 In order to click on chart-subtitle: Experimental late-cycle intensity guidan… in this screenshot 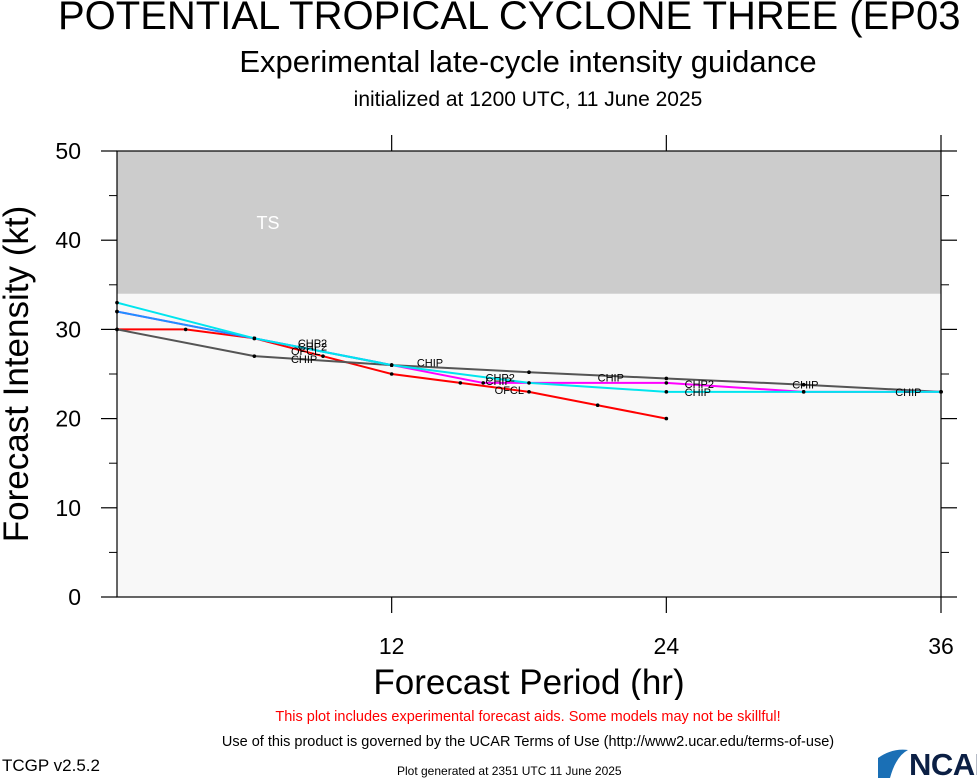, I will do `click(528, 61)`.